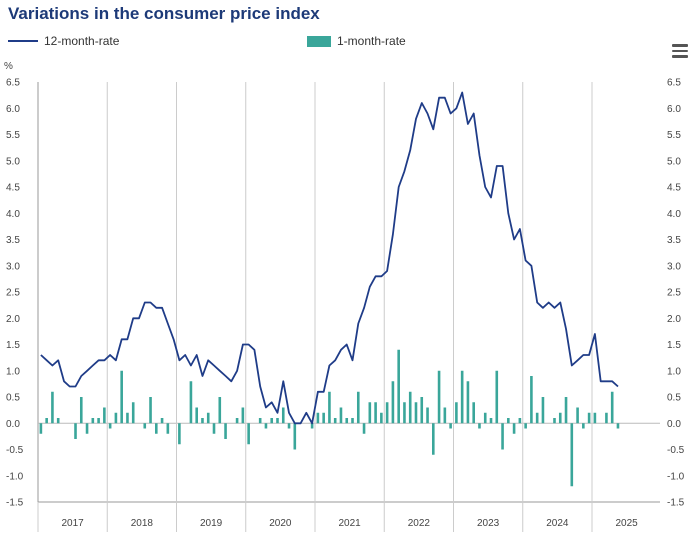 The image size is (695, 539). I want to click on legend-label-12-month-rate: 12-month-rate, so click(82, 41).